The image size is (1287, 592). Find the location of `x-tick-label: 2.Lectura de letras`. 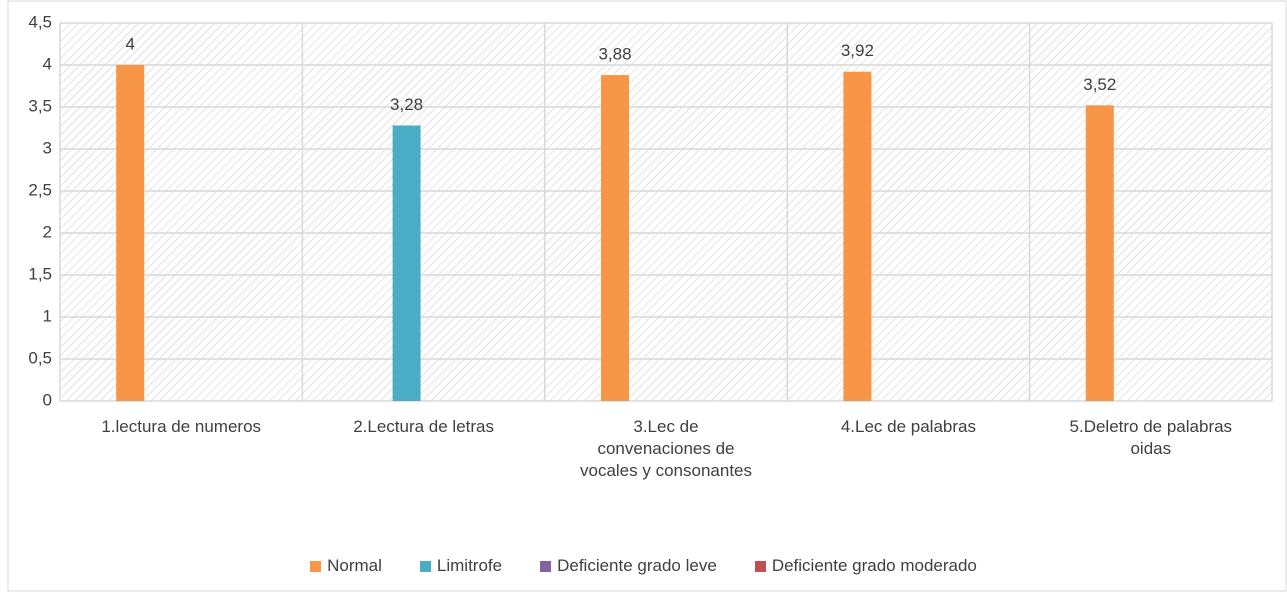

x-tick-label: 2.Lectura de letras is located at coordinates (423, 426).